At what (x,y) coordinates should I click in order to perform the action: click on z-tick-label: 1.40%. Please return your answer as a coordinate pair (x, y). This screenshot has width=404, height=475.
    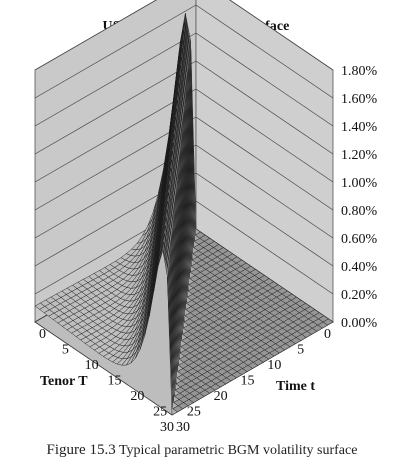
    Looking at the image, I should click on (359, 127).